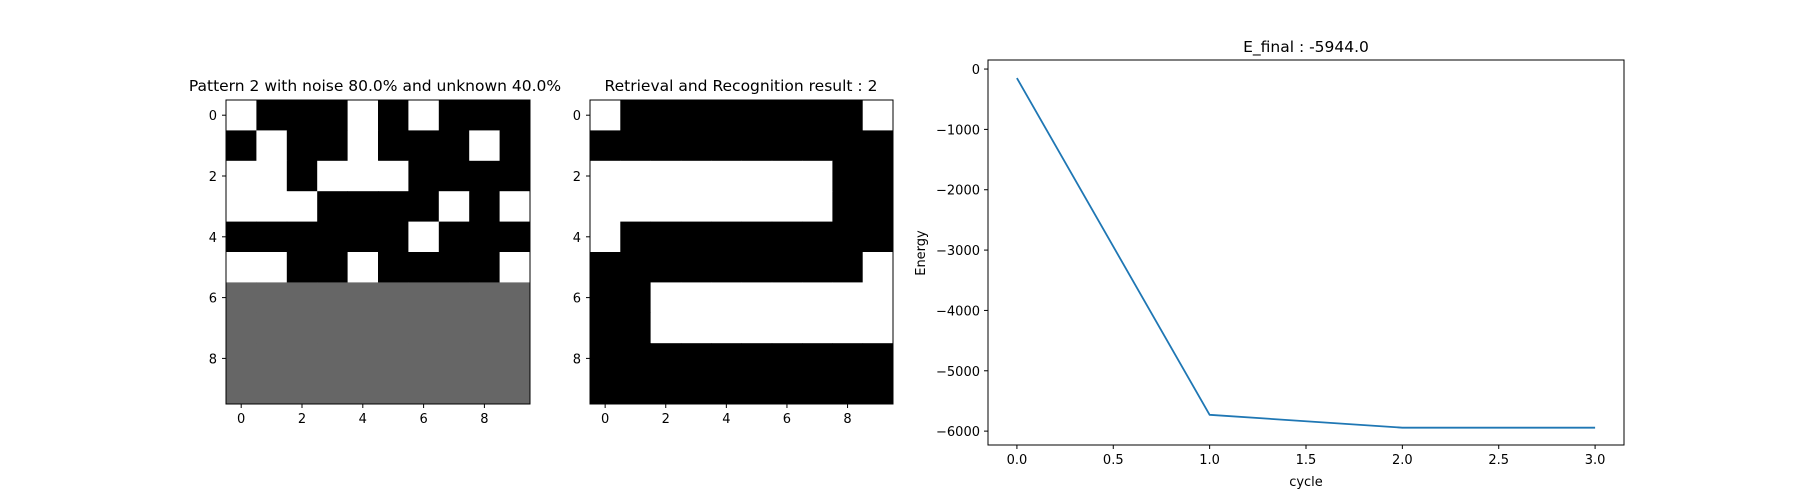 The image size is (1800, 499). What do you see at coordinates (787, 115) in the screenshot?
I see `retrieved-cell-r0-c6` at bounding box center [787, 115].